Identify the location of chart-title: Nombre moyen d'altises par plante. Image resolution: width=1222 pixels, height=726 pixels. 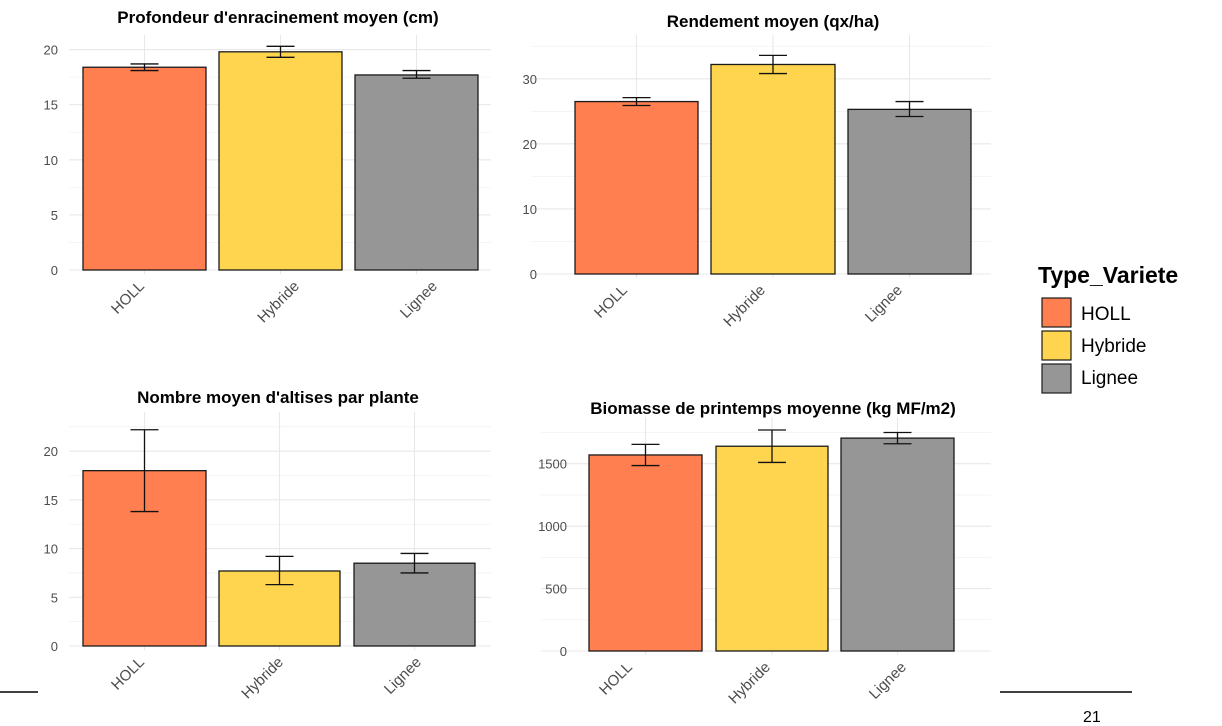
(278, 397).